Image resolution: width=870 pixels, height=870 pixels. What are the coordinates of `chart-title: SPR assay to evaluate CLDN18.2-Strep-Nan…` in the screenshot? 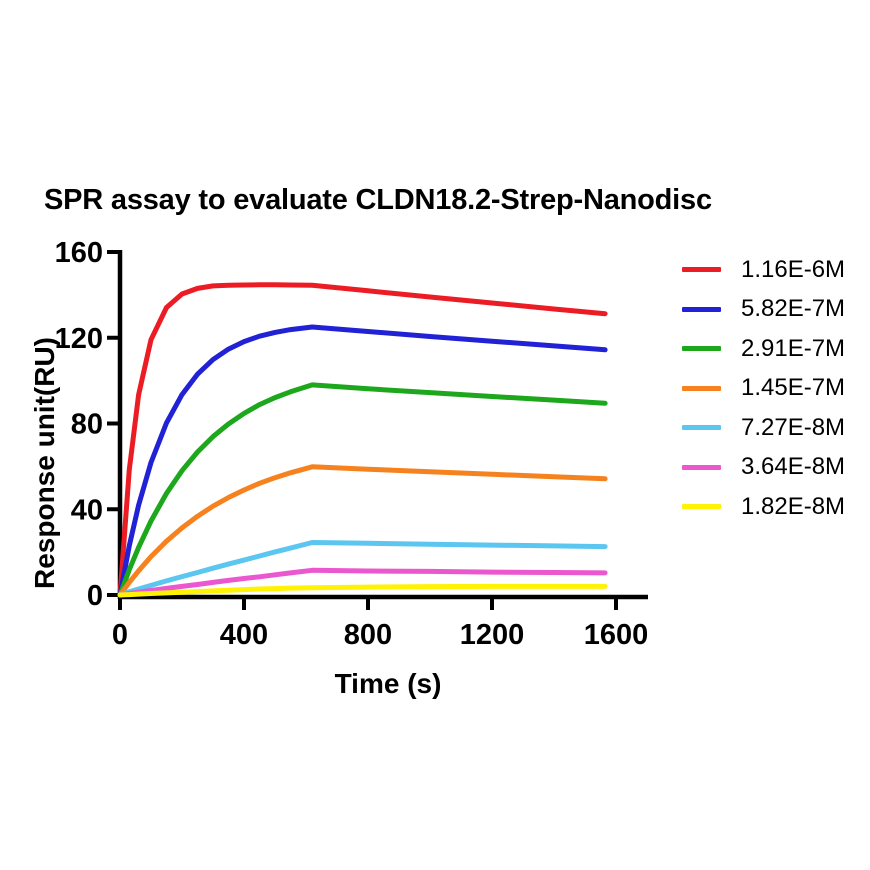 It's located at (378, 200).